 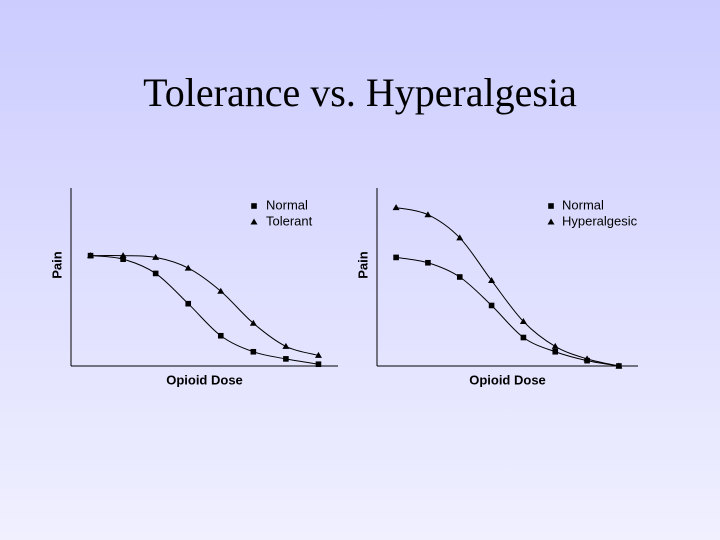 I want to click on legend-label: Tolerant, so click(x=289, y=220).